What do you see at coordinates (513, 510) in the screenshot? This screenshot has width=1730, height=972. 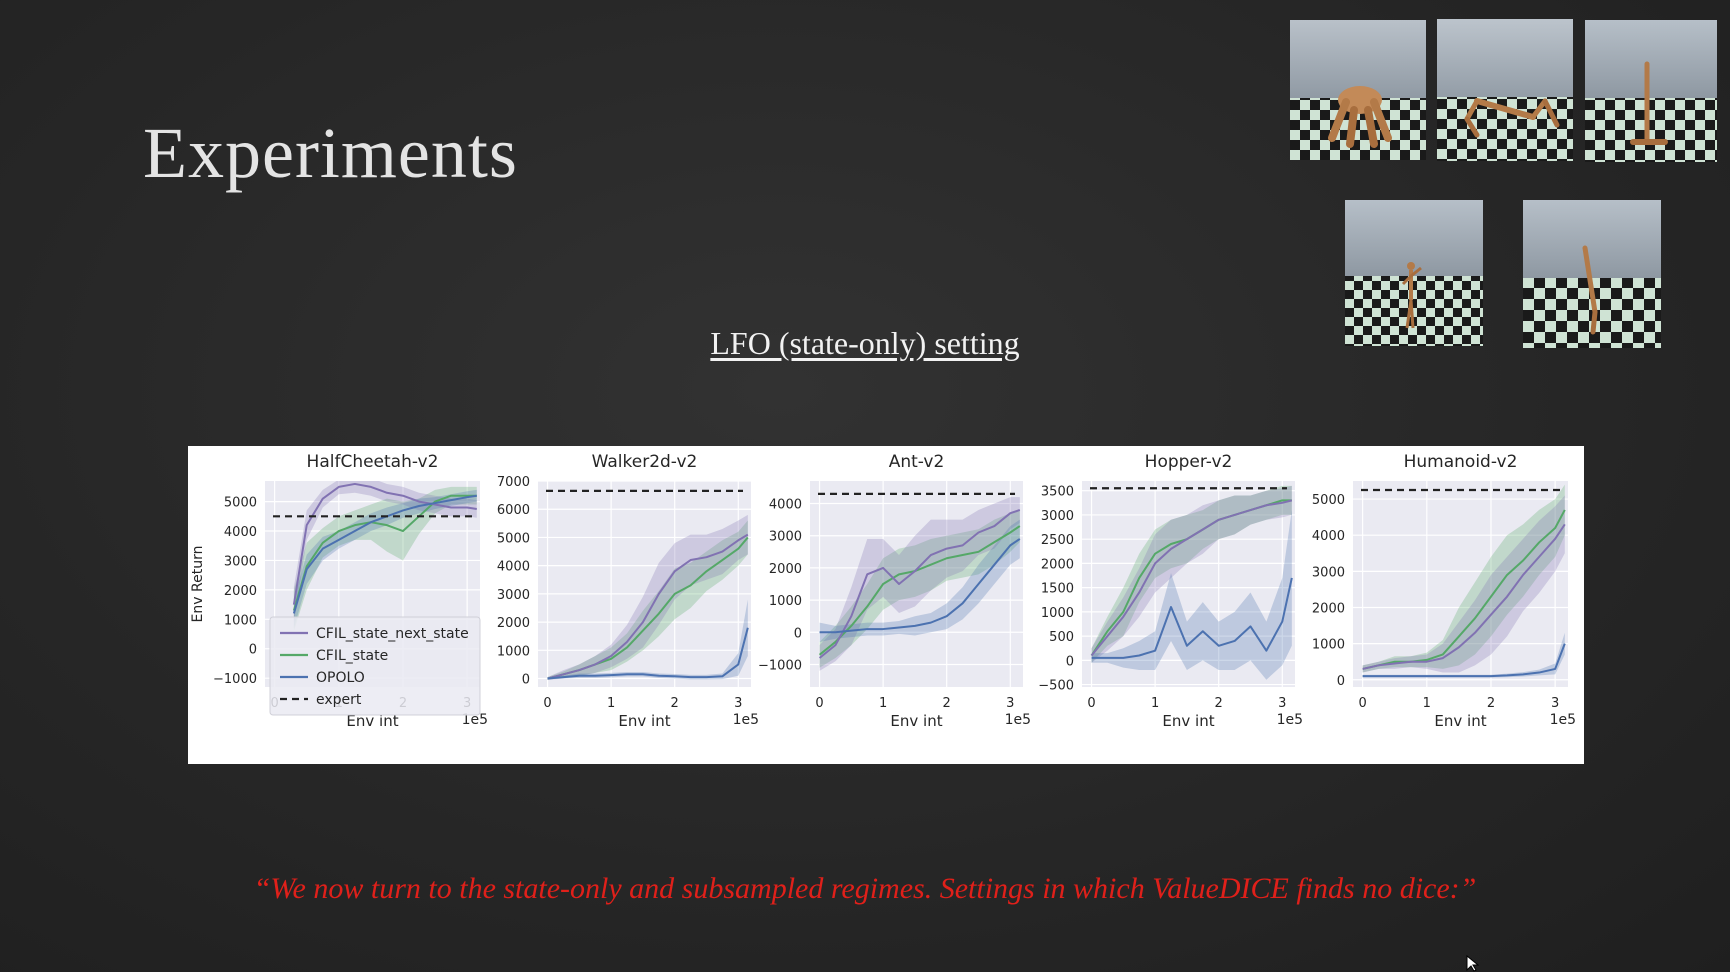 I see `y-tick-label: 6000` at bounding box center [513, 510].